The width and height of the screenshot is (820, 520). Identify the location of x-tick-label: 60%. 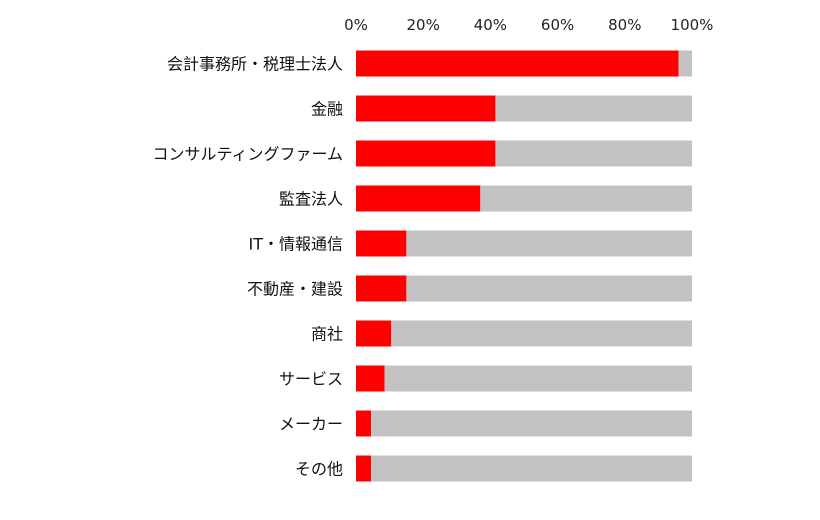
(557, 25).